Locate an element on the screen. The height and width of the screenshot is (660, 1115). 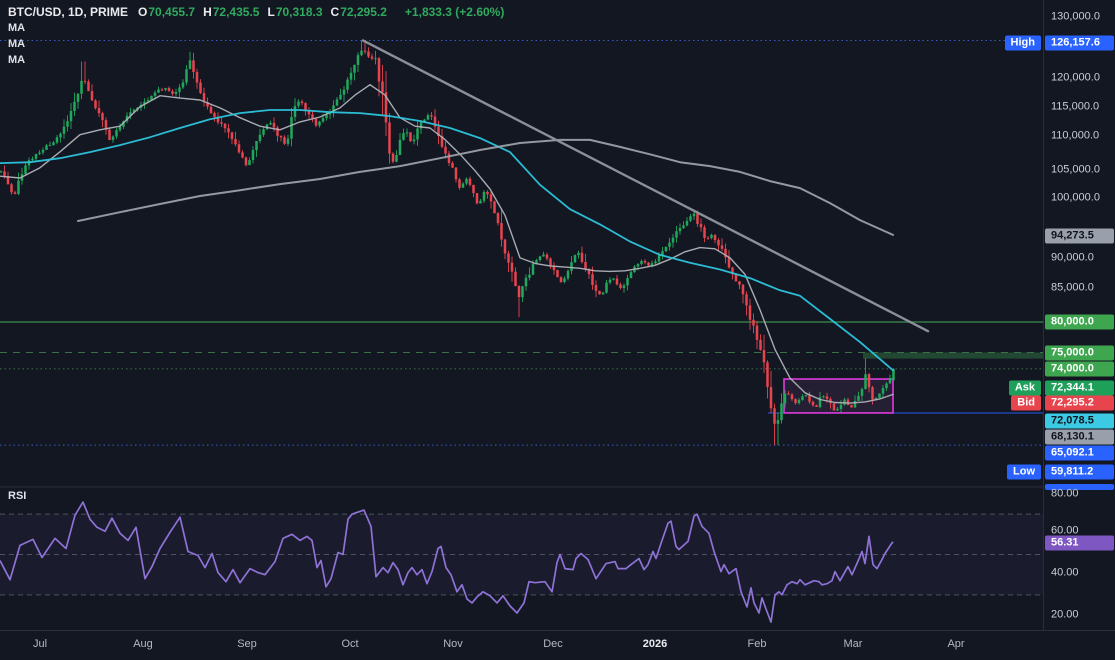
time-axis-label-apr: Apr is located at coordinates (956, 644).